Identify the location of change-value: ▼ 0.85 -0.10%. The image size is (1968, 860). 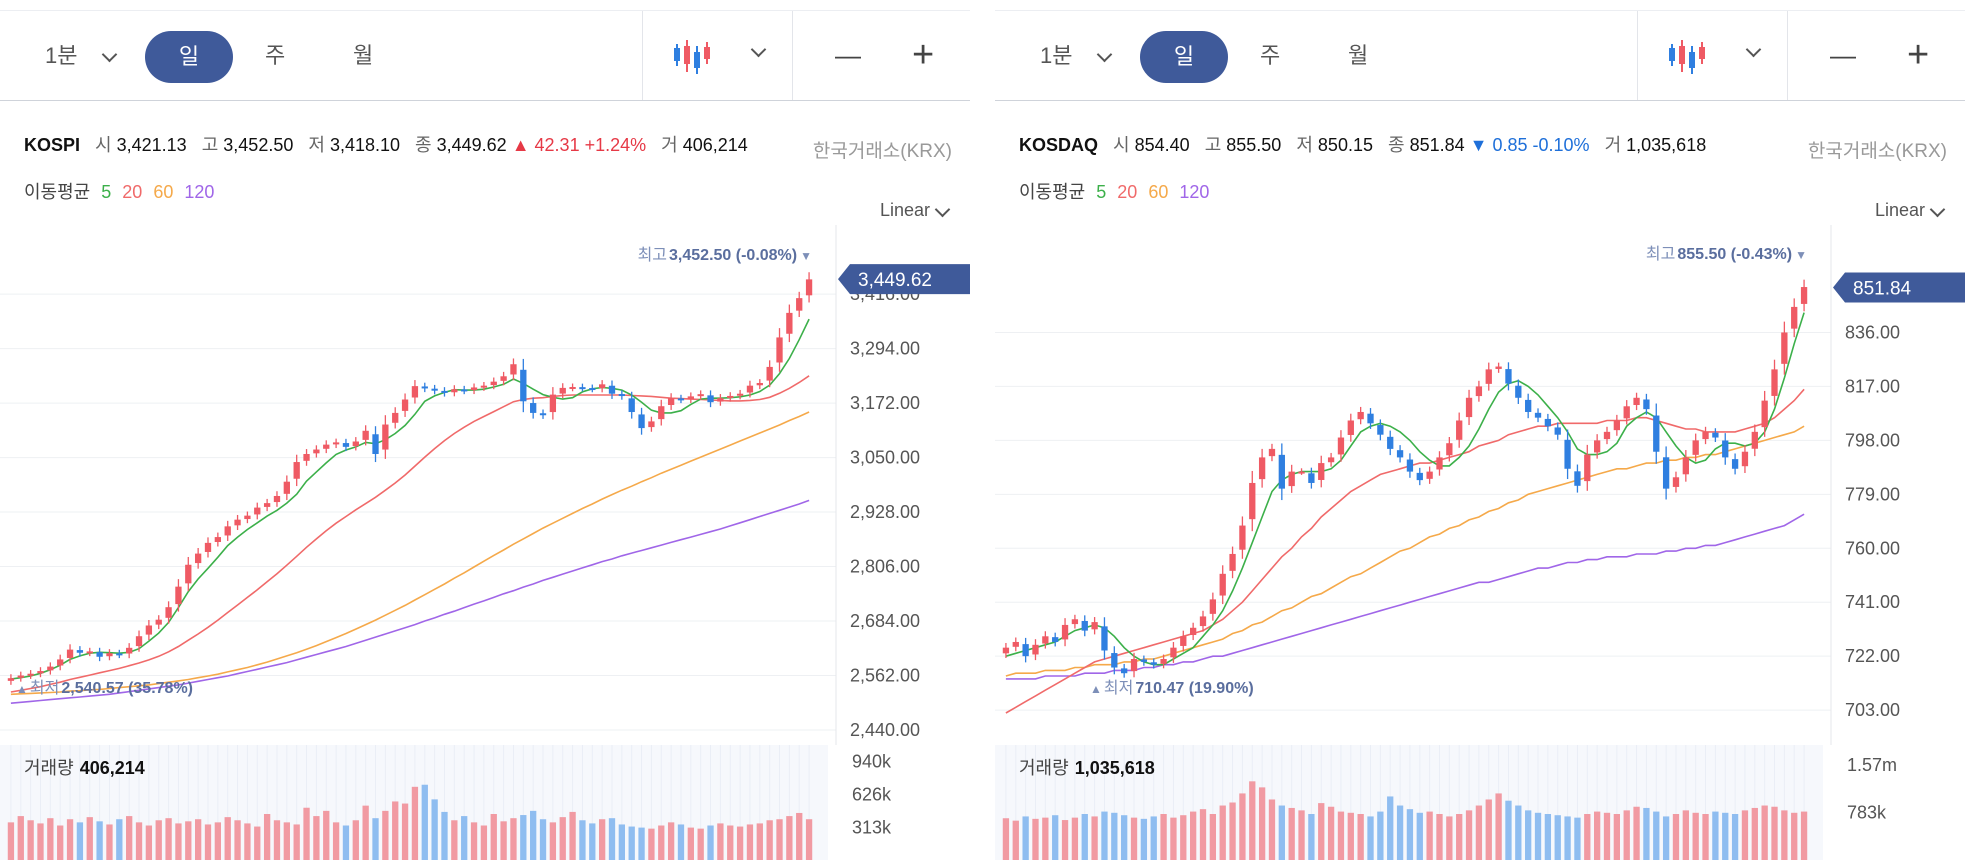
(1529, 145).